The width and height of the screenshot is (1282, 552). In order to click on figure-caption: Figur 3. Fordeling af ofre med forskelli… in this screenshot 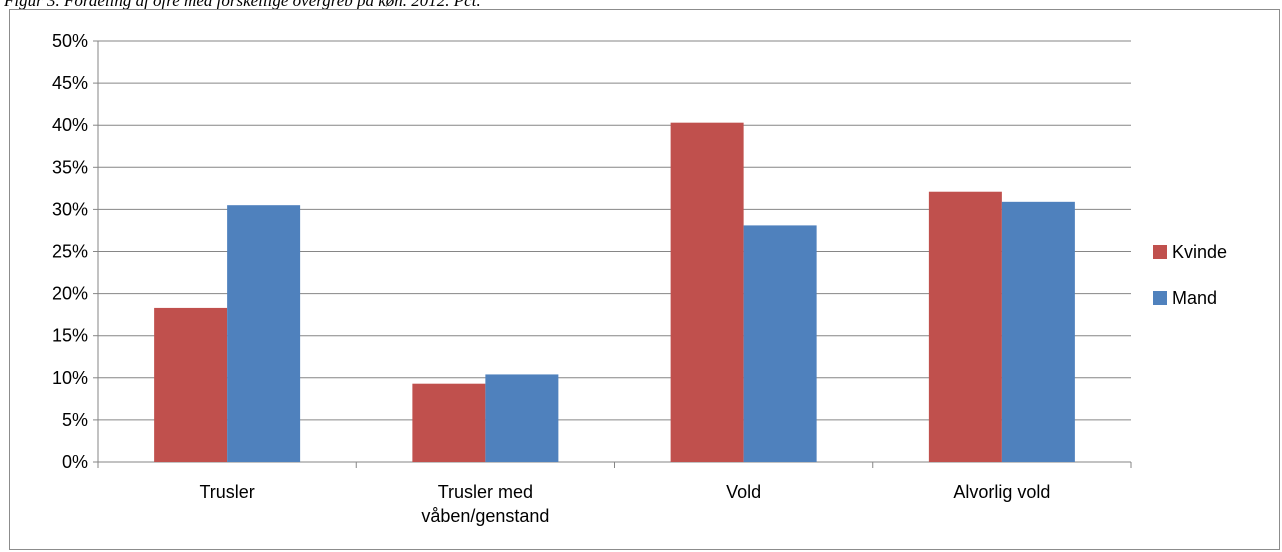, I will do `click(242, 5)`.